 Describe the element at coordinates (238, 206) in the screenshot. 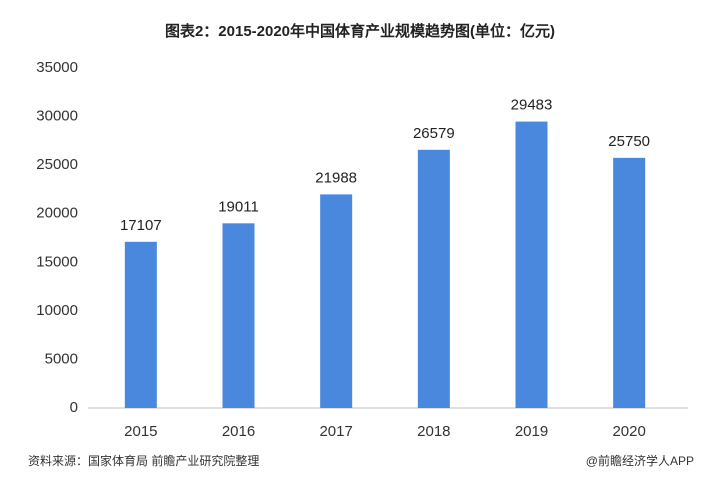

I see `value-label: 19011` at that location.